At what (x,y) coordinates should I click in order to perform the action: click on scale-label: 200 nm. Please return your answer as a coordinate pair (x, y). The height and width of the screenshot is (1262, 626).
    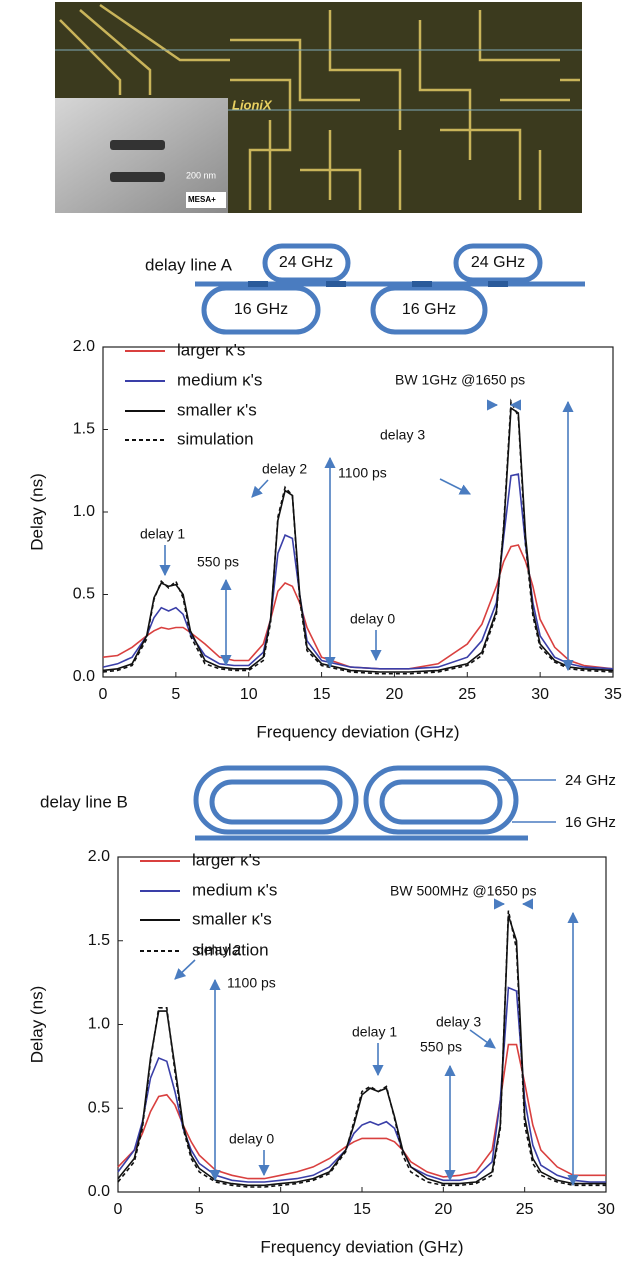
    Looking at the image, I should click on (201, 175).